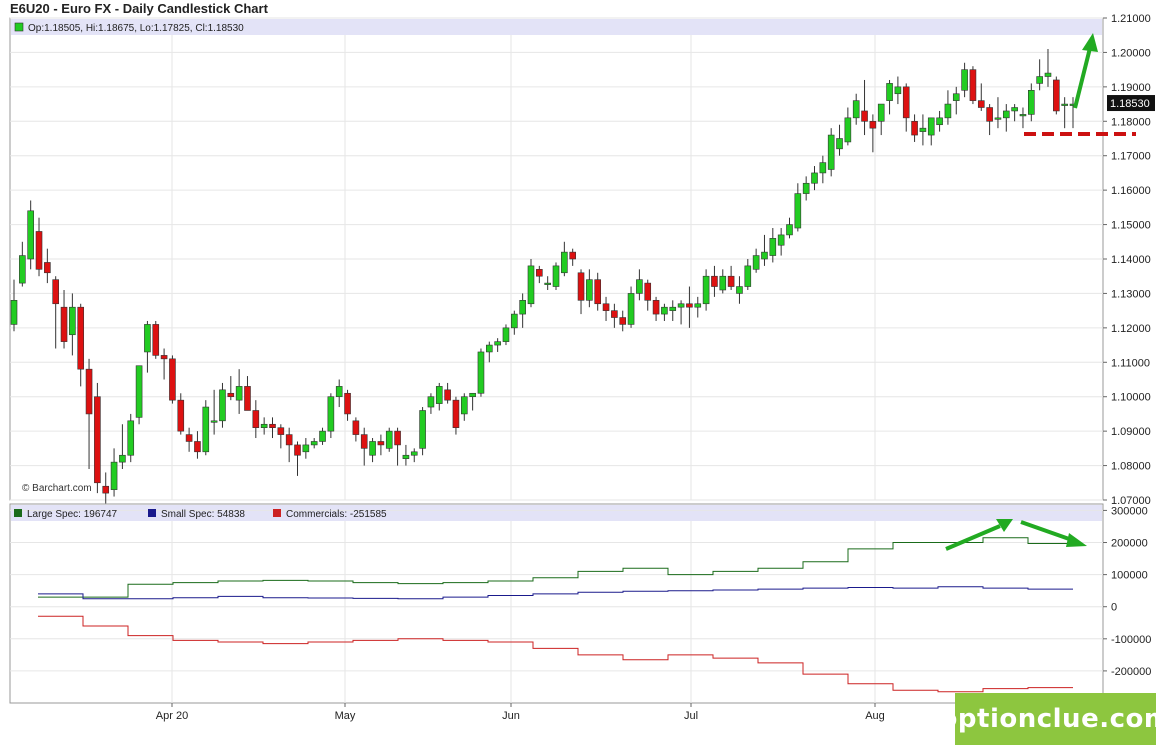  I want to click on cot-tick-label: -100000, so click(1131, 640).